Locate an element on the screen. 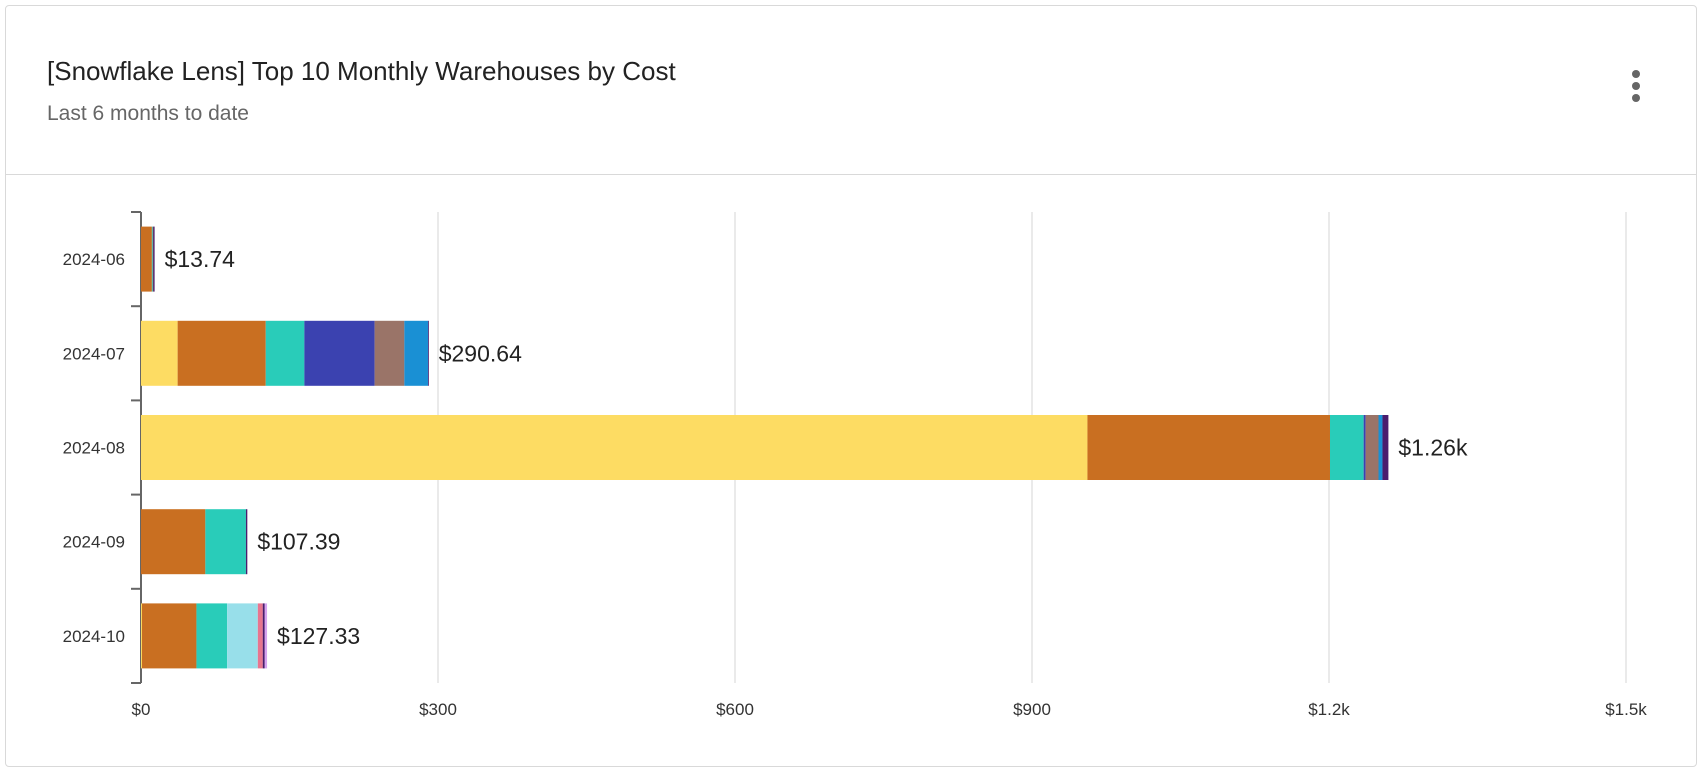 This screenshot has width=1704, height=776. x-tick-label: $300 is located at coordinates (438, 709).